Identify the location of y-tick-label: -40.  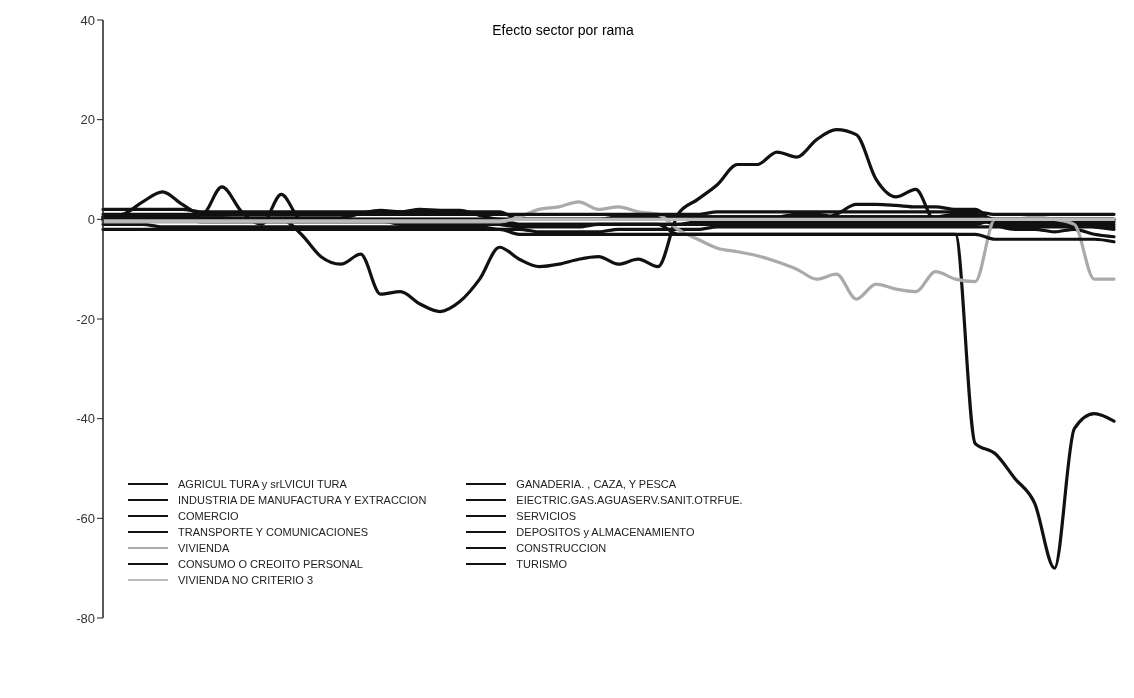
(85, 419).